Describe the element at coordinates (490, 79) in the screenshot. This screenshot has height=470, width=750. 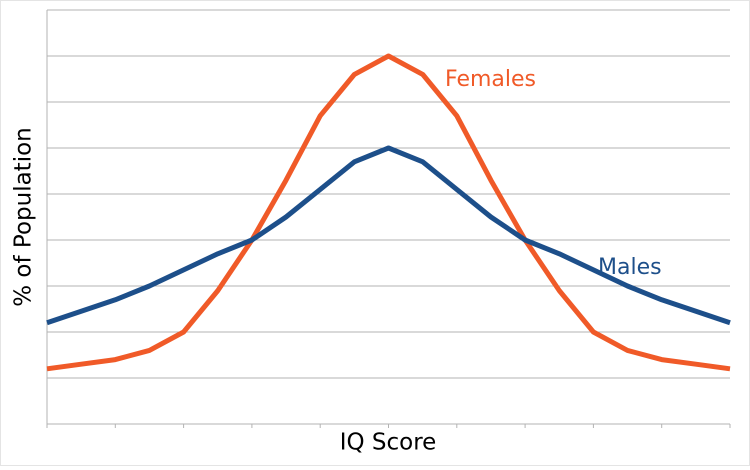
I see `series-label: Females` at that location.